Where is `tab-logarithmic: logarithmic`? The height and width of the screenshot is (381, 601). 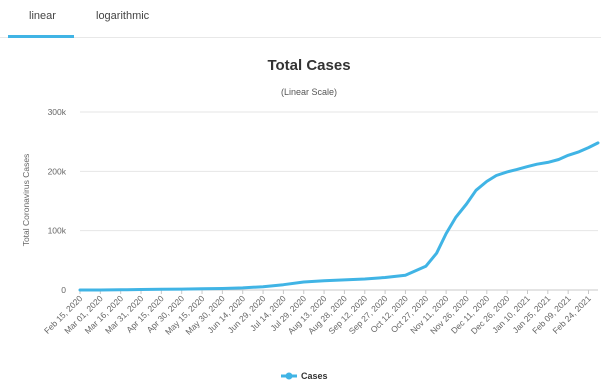 tab-logarithmic: logarithmic is located at coordinates (123, 16).